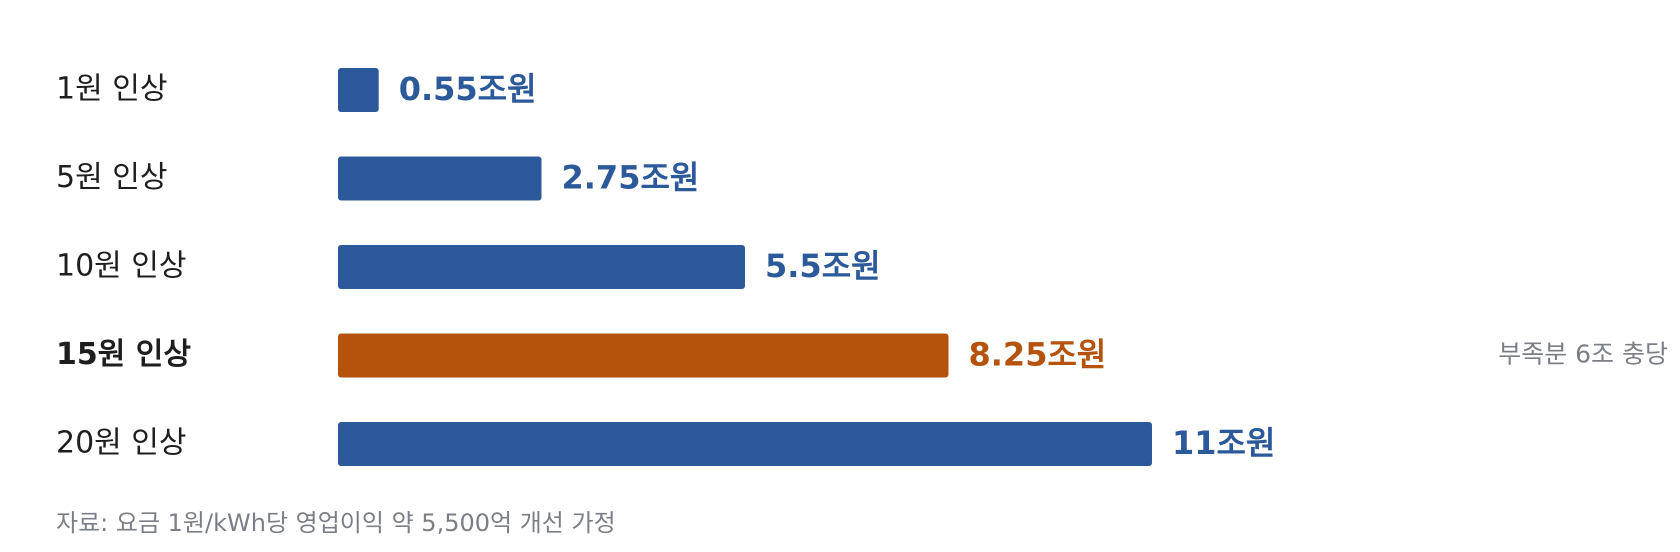 The height and width of the screenshot is (552, 1680). Describe the element at coordinates (823, 266) in the screenshot. I see `value-label: 5.5조원` at that location.